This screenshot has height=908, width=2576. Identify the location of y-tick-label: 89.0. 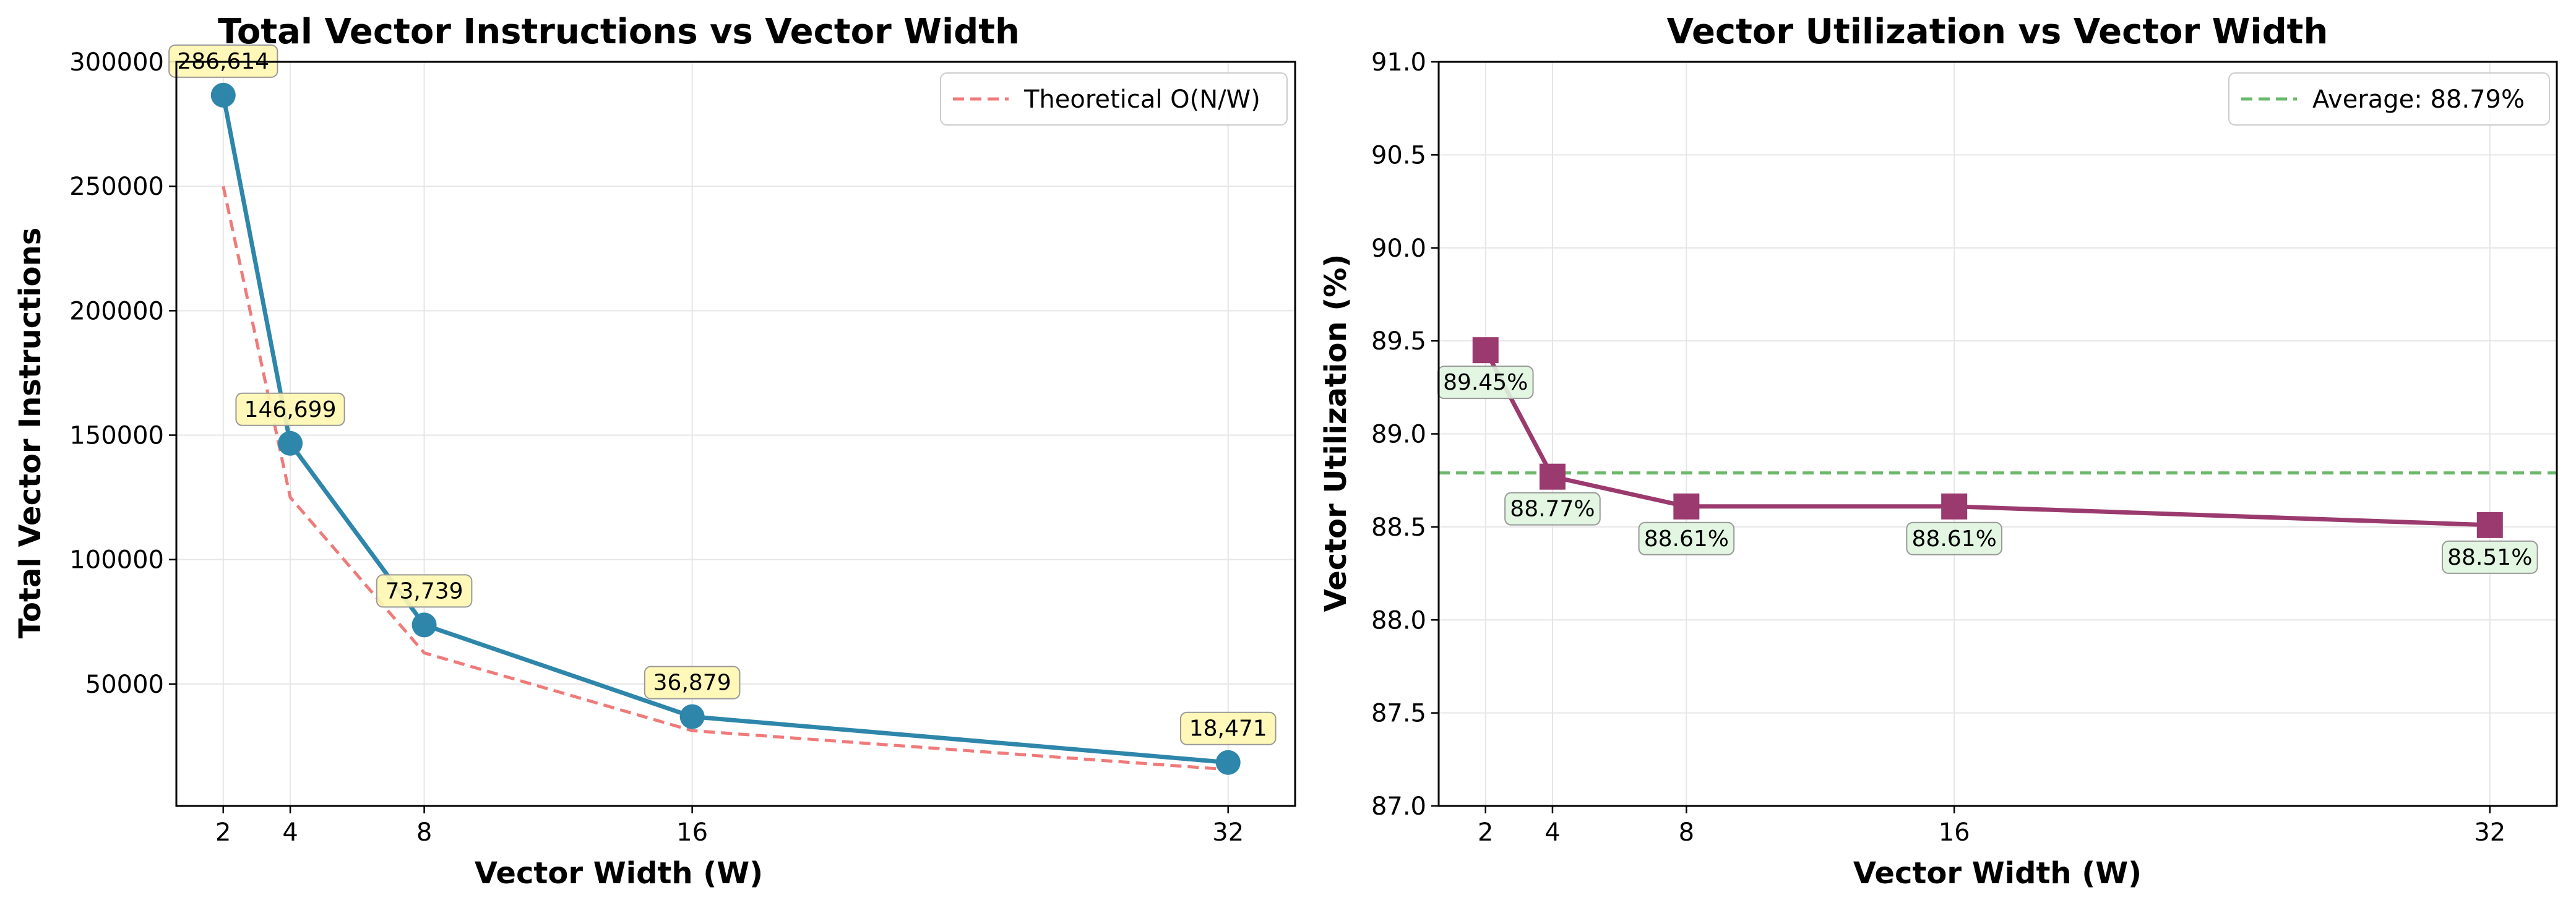
(1398, 435).